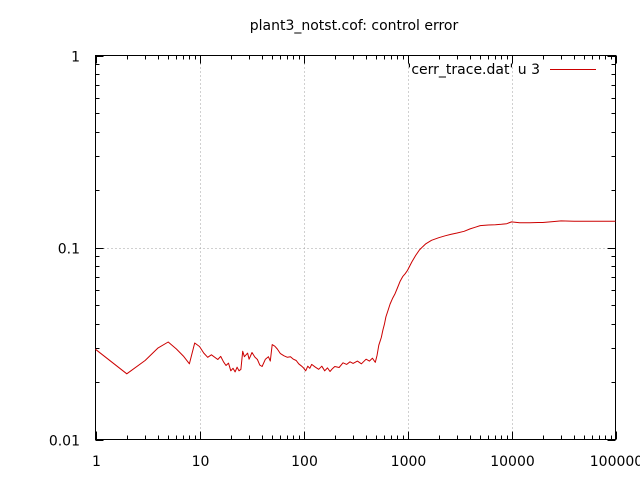  Describe the element at coordinates (409, 462) in the screenshot. I see `x-tick-label: 1000` at that location.